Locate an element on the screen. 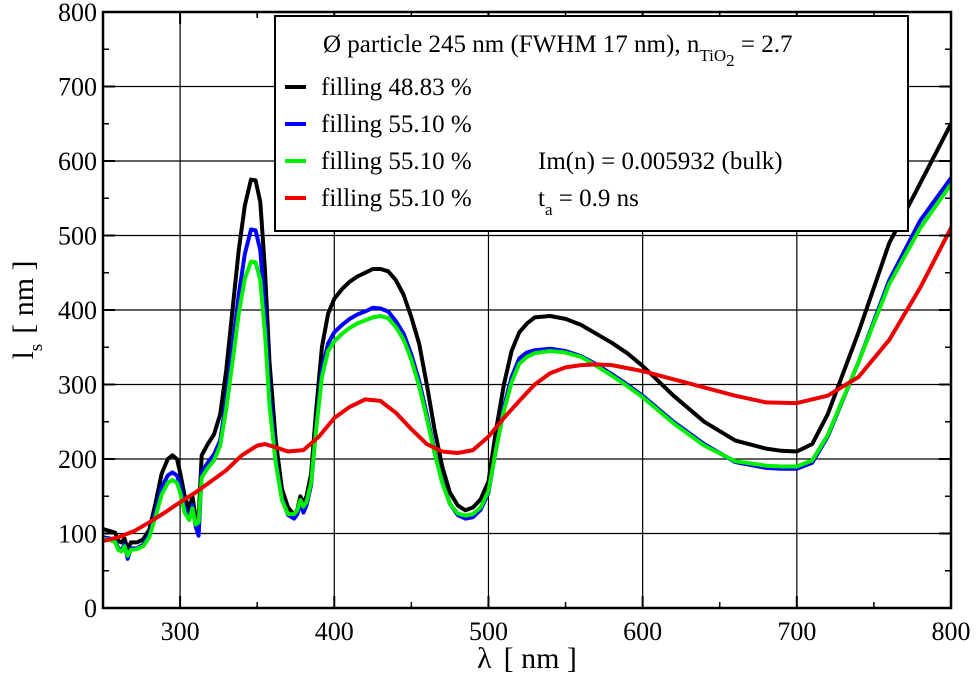  y-tick-label: 200 is located at coordinates (77, 459).